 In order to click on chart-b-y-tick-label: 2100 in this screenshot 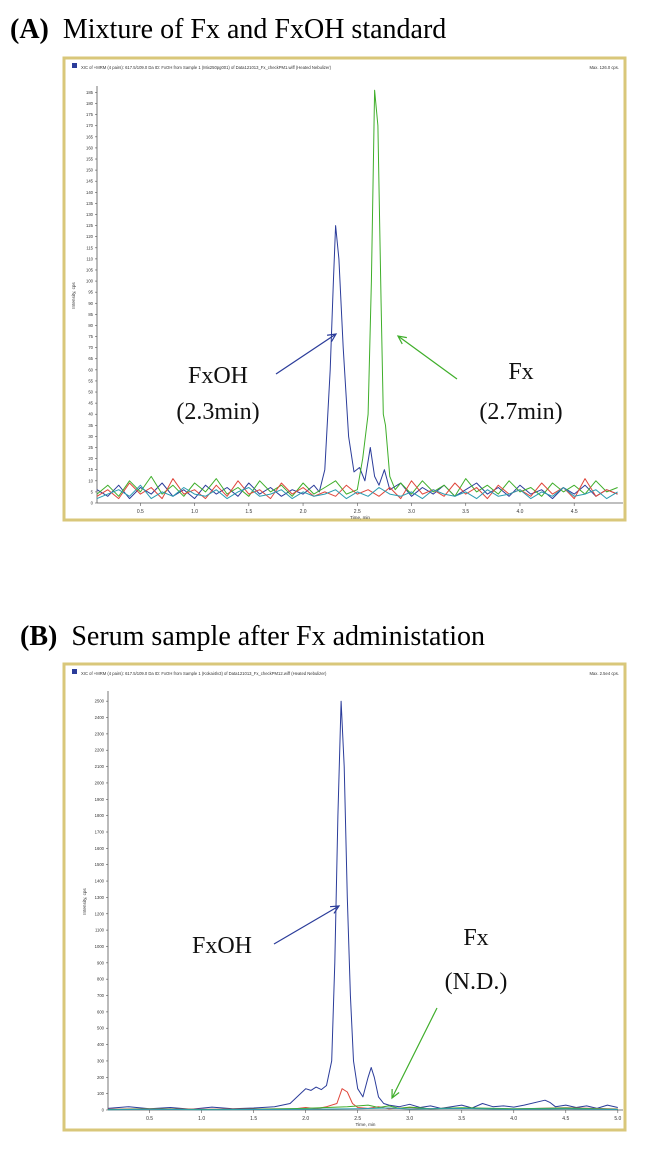, I will do `click(100, 766)`.